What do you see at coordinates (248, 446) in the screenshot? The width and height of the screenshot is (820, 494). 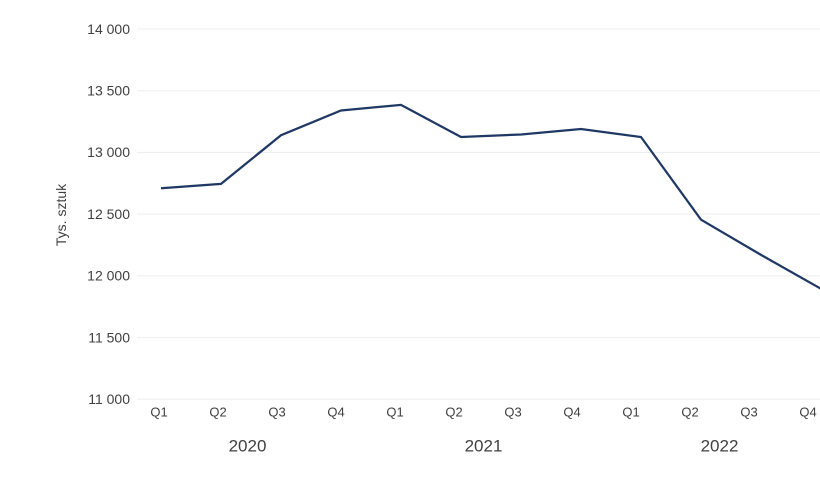 I see `year-label: 2020` at bounding box center [248, 446].